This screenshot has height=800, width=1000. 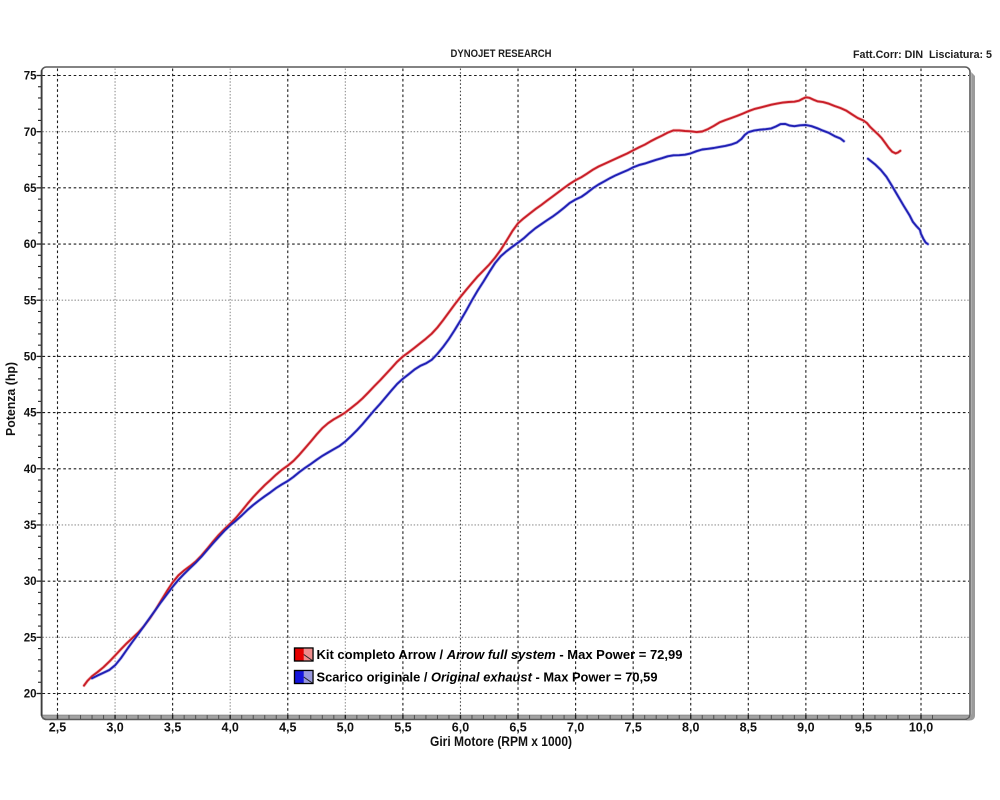 I want to click on svg-text: 6,0, so click(x=460, y=728).